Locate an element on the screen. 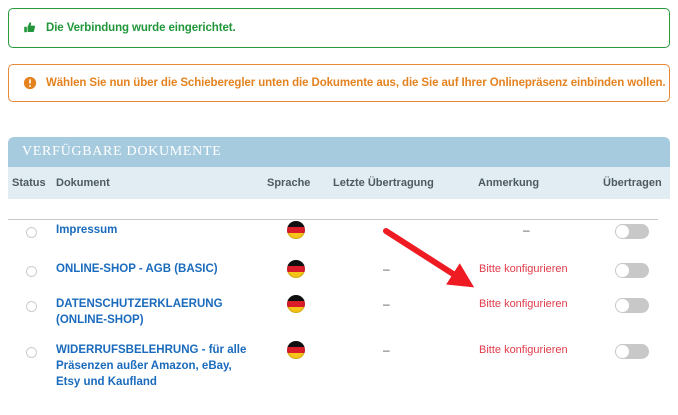 The height and width of the screenshot is (415, 678). note-cell: – is located at coordinates (526, 230).